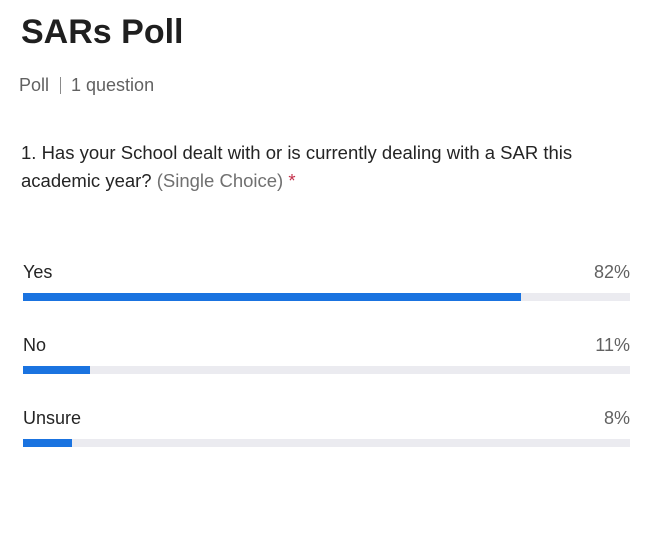 Image resolution: width=664 pixels, height=542 pixels. I want to click on option-percent: 82%, so click(611, 272).